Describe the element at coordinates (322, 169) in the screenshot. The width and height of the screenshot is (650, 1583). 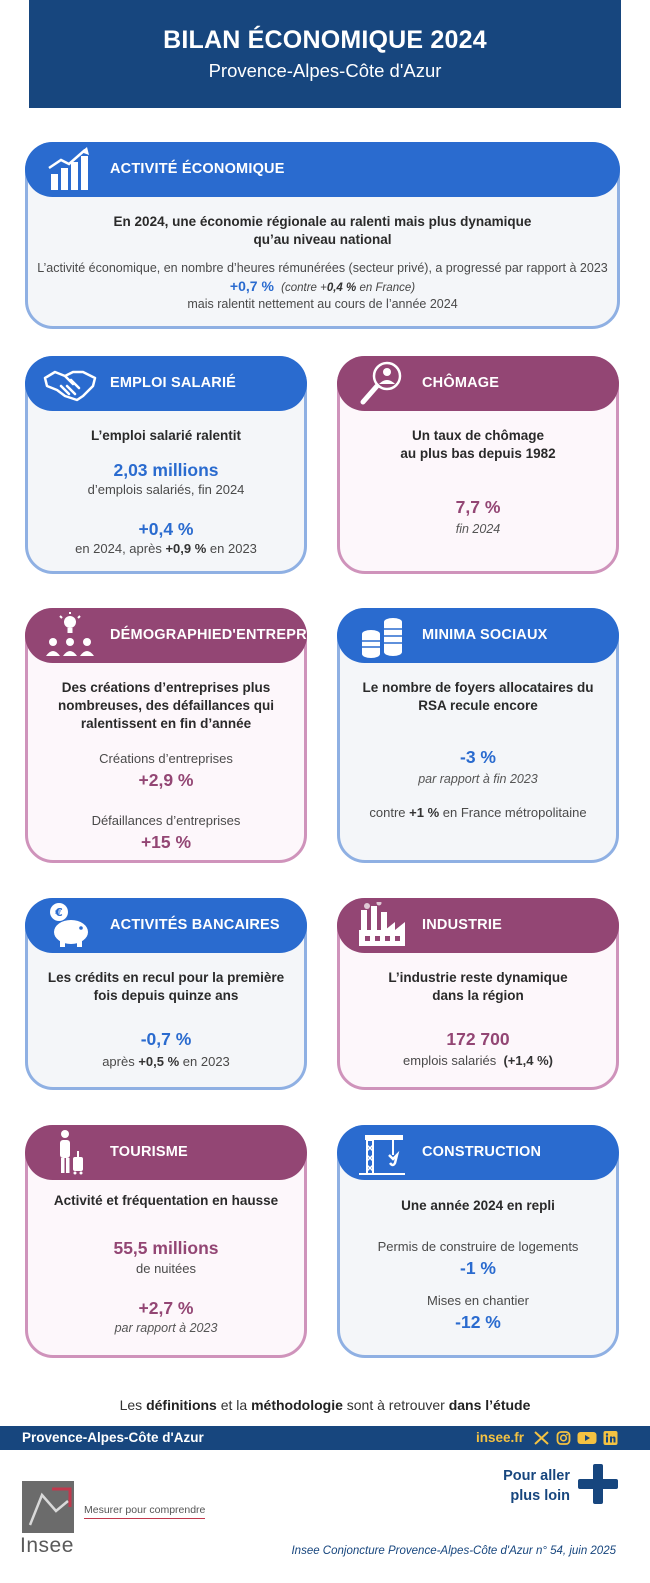
I see `card-header: ACTIVITÉ ÉCONOMIQUE` at that location.